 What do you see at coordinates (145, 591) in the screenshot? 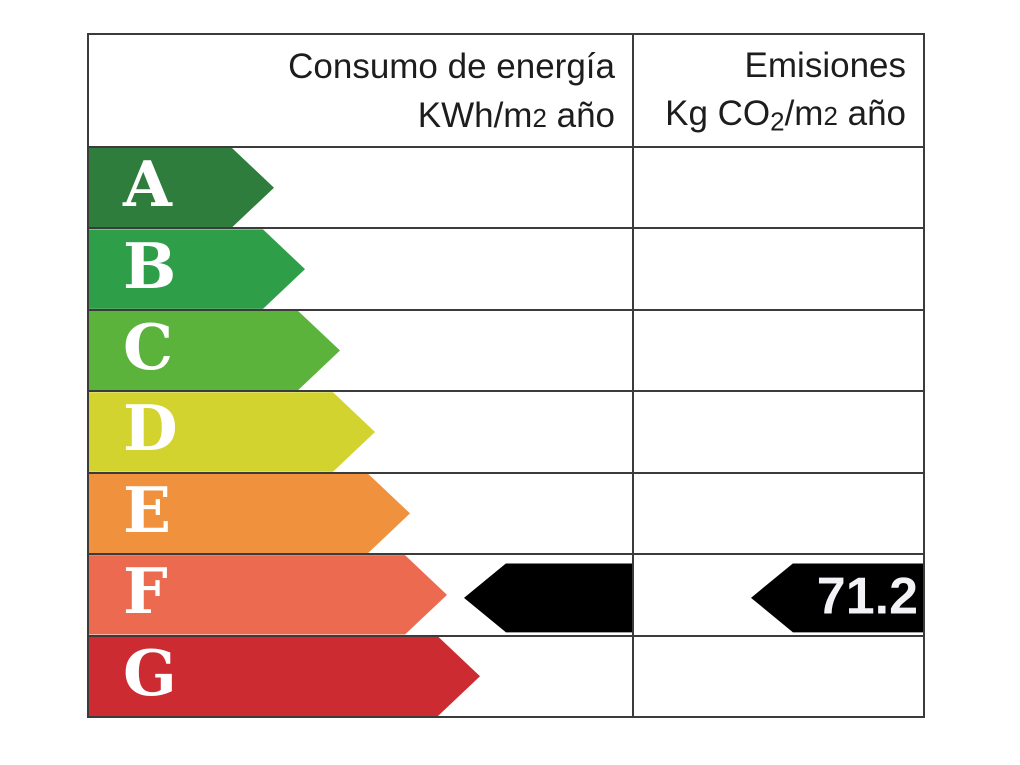
I see `grade-letter-f: F` at bounding box center [145, 591].